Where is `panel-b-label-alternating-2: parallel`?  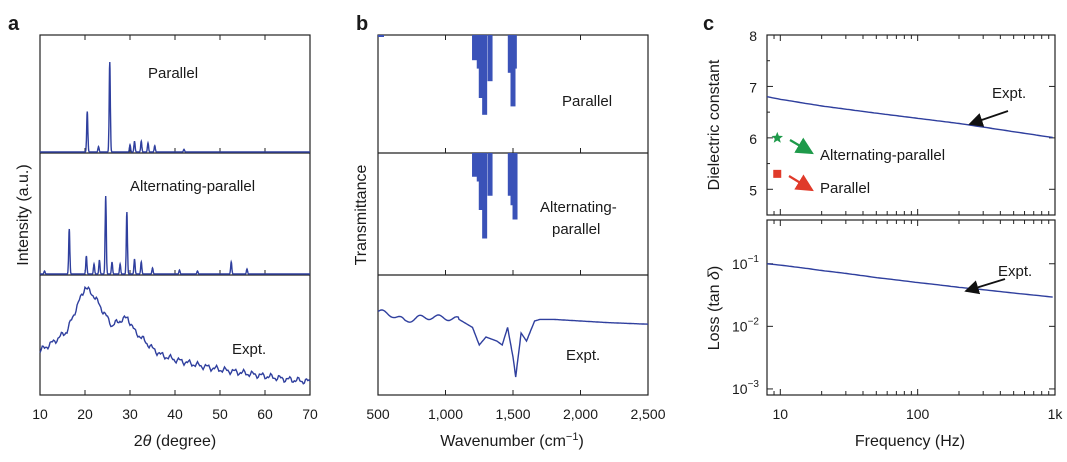
panel-b-label-alternating-2: parallel is located at coordinates (576, 229).